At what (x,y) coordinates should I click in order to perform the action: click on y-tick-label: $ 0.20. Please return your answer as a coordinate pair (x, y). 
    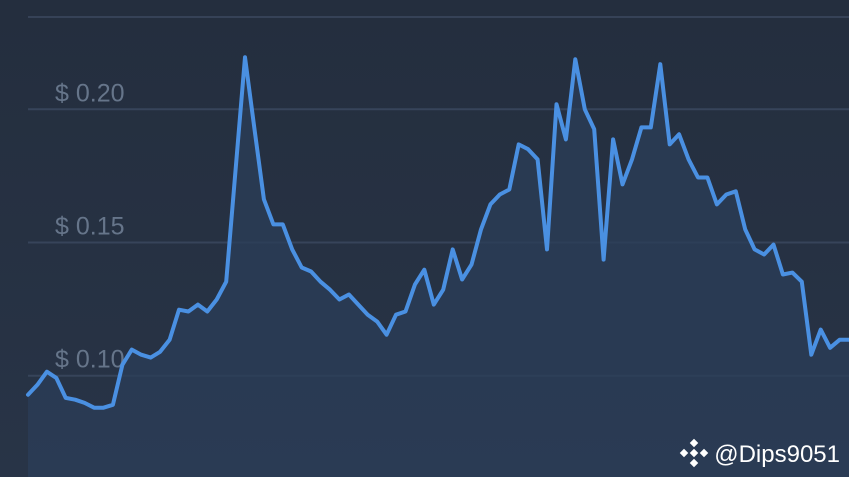
    Looking at the image, I should click on (90, 93).